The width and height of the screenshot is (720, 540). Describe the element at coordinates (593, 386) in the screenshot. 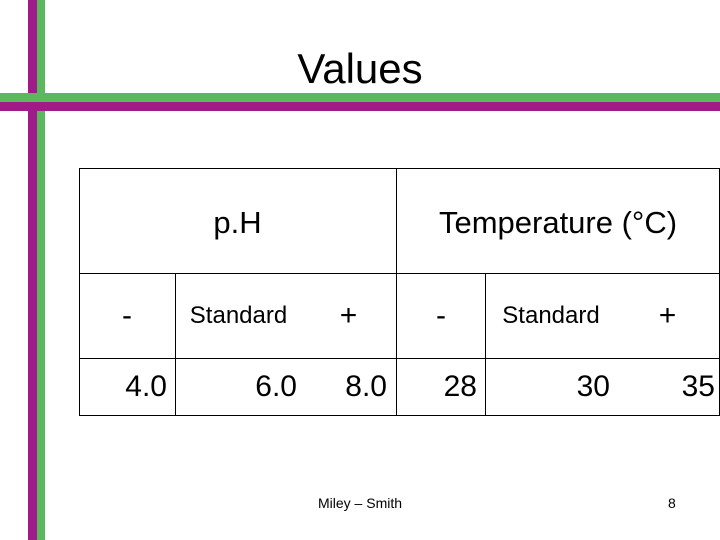

I see `temp-value-standard: 30` at that location.